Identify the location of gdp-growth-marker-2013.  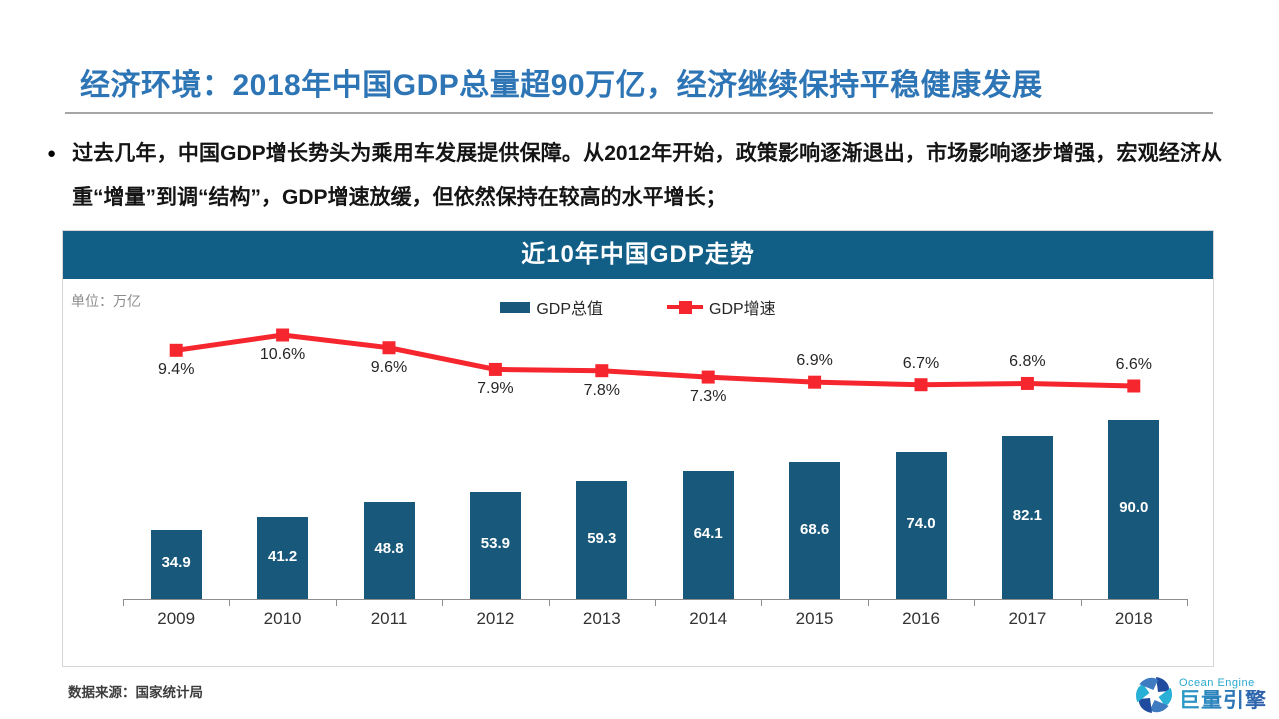
(602, 371).